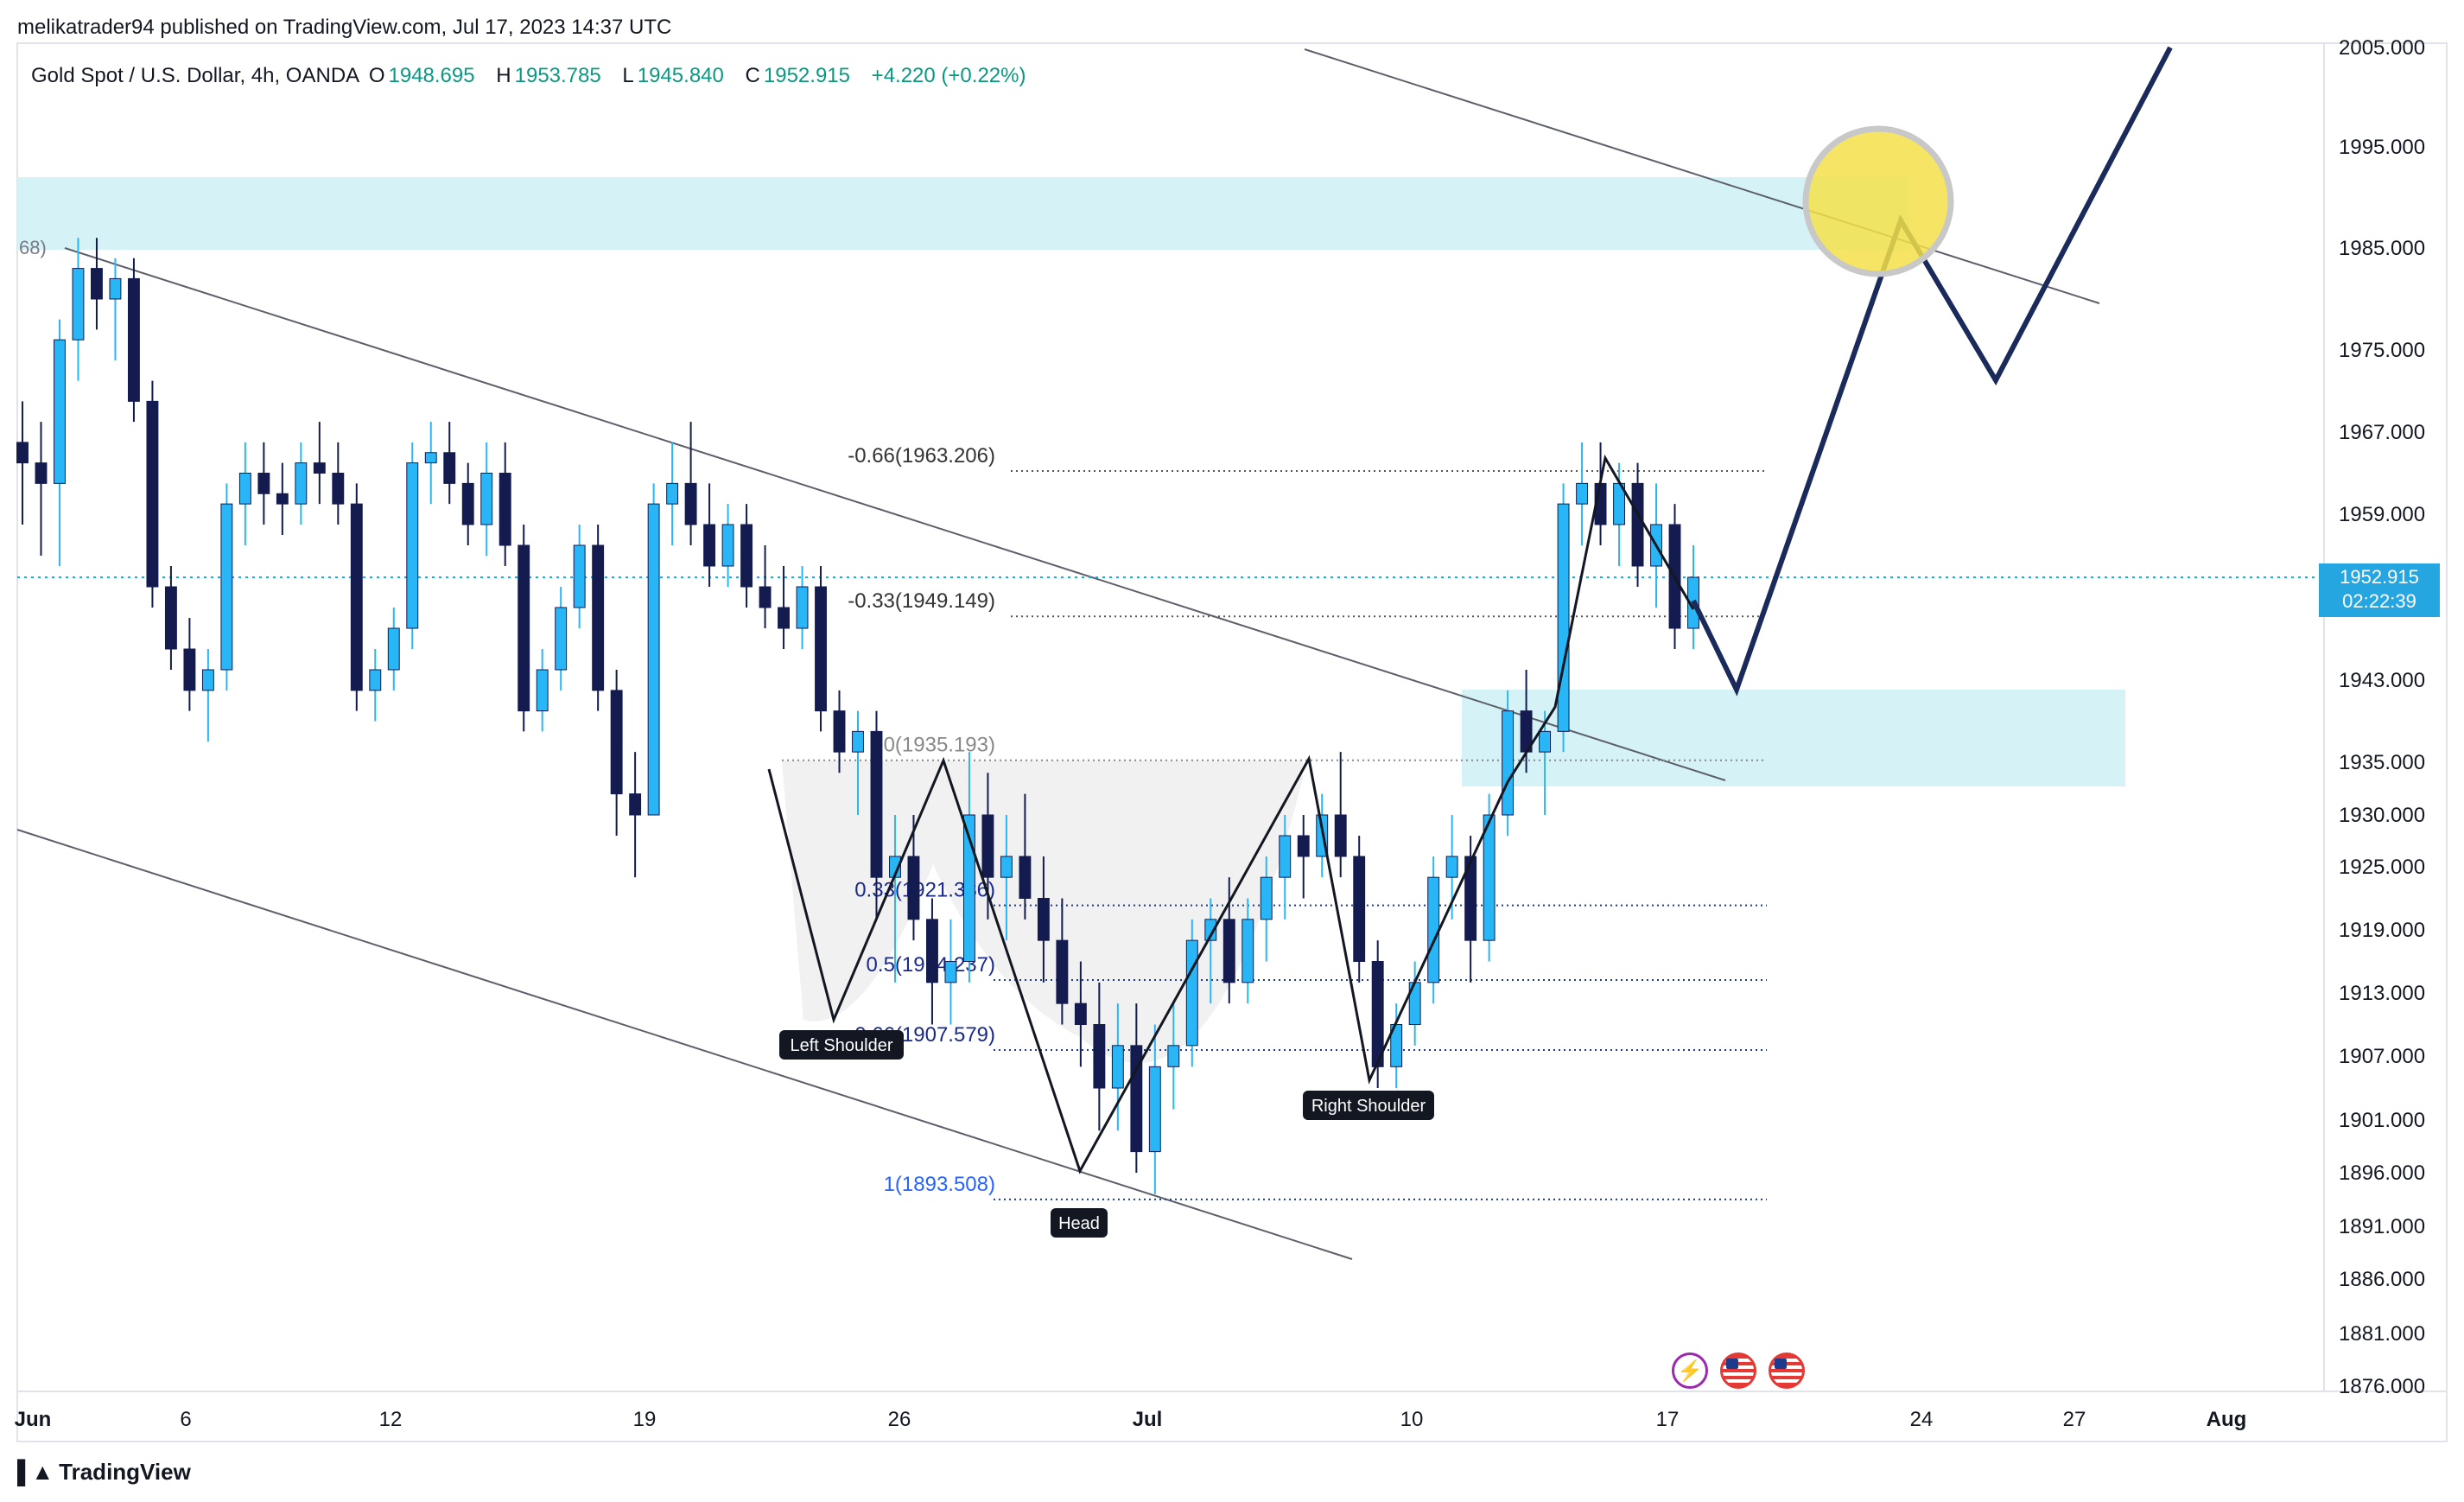 The width and height of the screenshot is (2464, 1502). I want to click on price-tick-label: 1907.000, so click(2382, 1056).